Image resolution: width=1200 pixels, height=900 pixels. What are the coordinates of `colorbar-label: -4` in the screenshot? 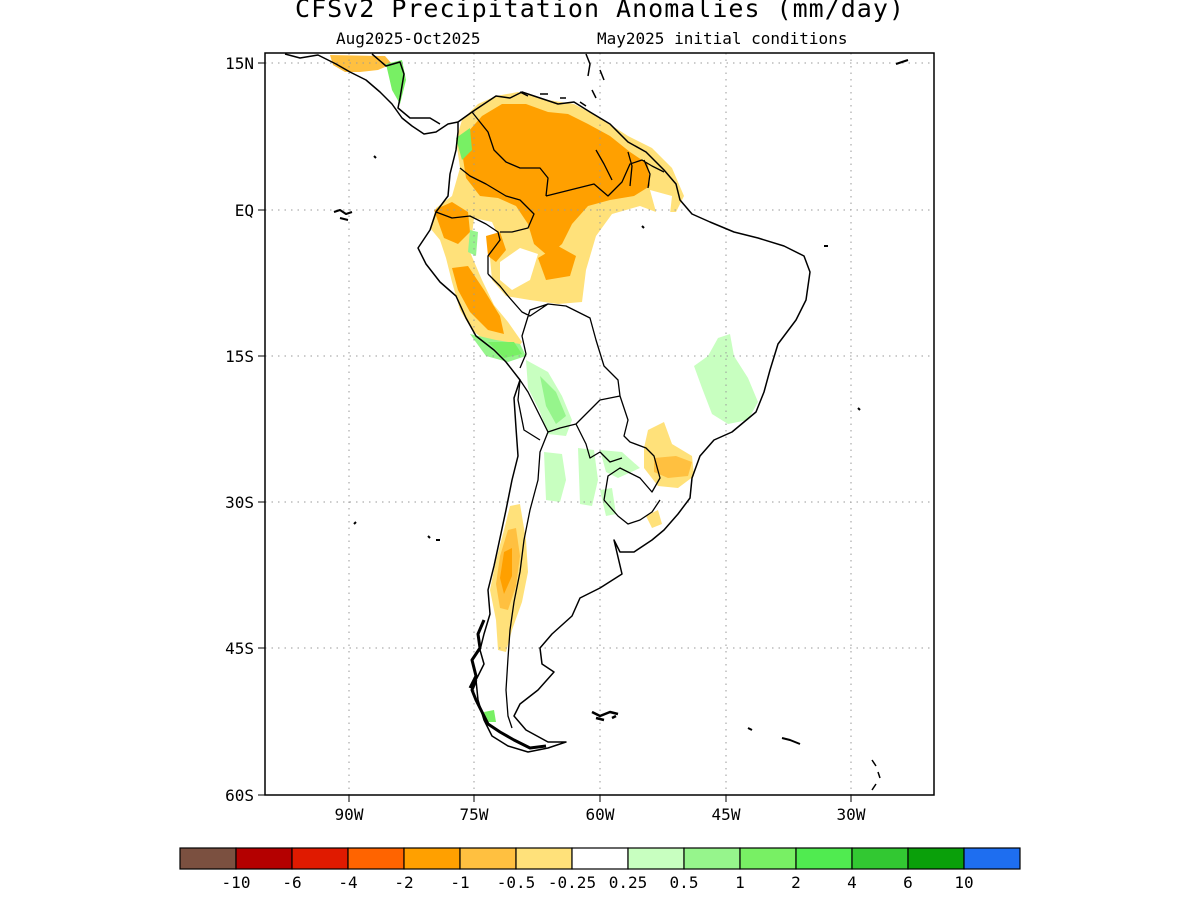 It's located at (347, 882).